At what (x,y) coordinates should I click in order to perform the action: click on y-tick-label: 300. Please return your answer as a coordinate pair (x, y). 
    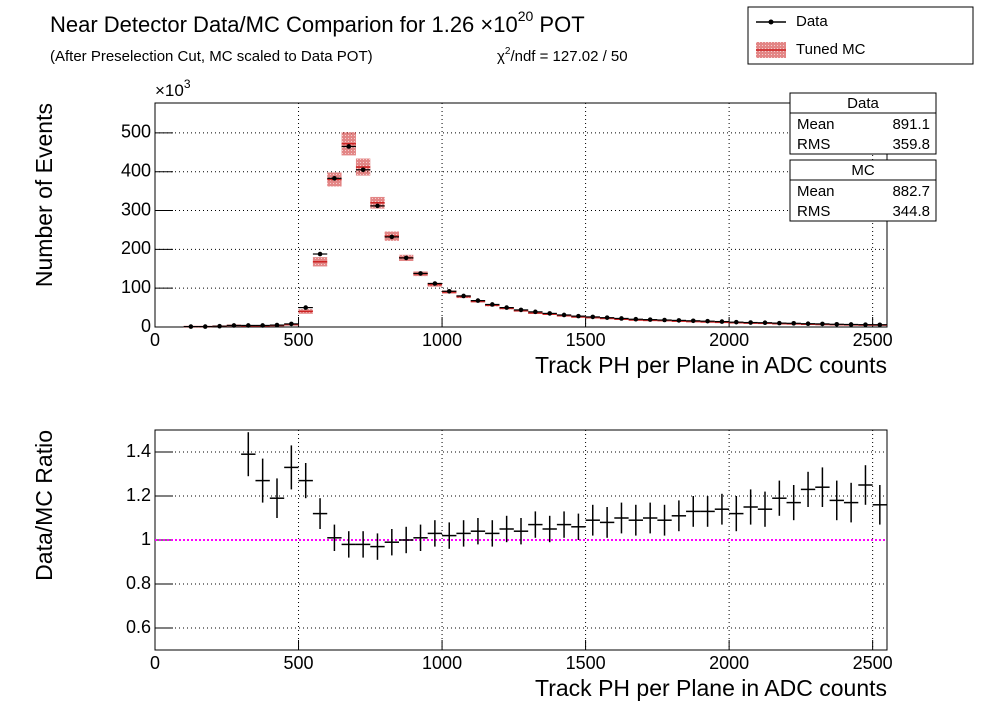
    Looking at the image, I should click on (136, 209).